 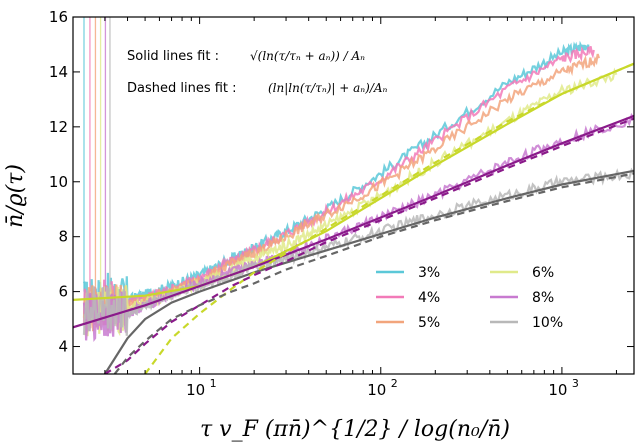 I want to click on legend-label-10pct: 10%, so click(x=547, y=323).